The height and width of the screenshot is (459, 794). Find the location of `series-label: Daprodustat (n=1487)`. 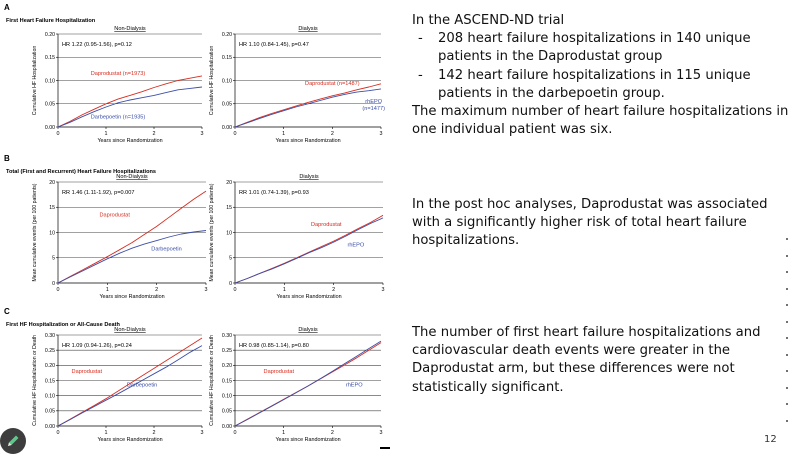

series-label: Daprodustat (n=1487) is located at coordinates (332, 84).